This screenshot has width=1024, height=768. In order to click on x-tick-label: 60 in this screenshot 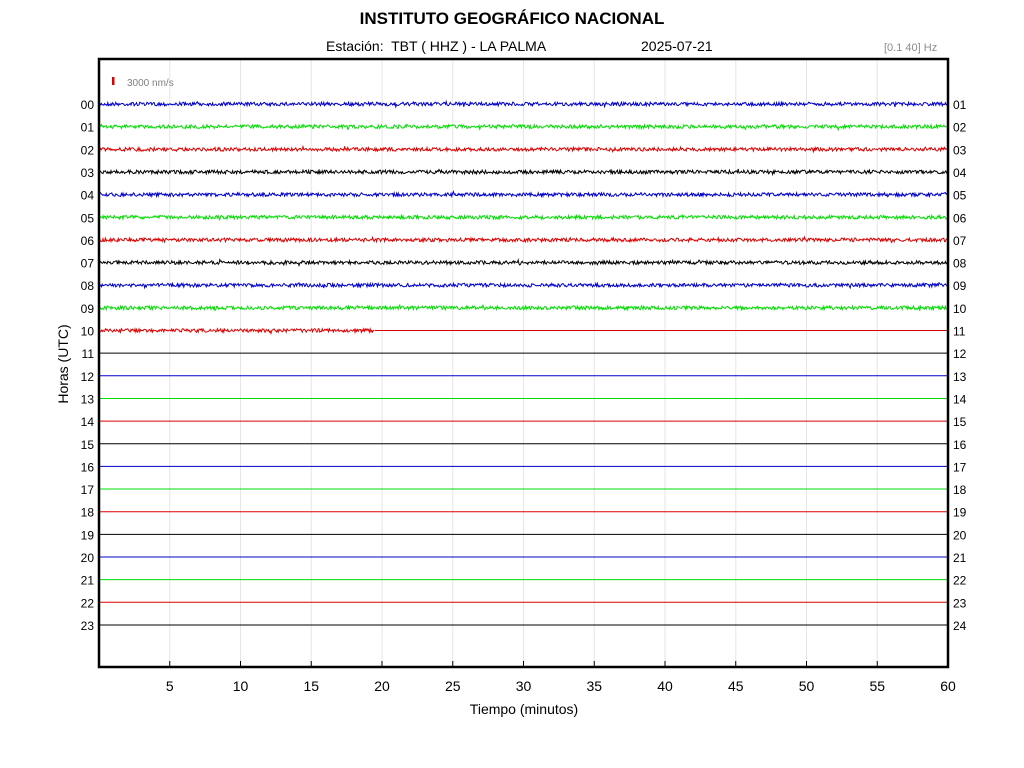, I will do `click(948, 686)`.